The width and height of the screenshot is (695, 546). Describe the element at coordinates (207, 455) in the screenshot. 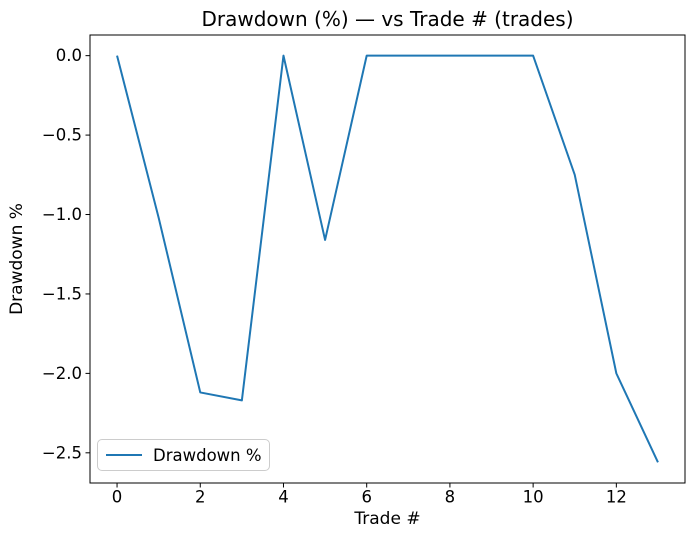

I see `legend-label: Drawdown %` at that location.